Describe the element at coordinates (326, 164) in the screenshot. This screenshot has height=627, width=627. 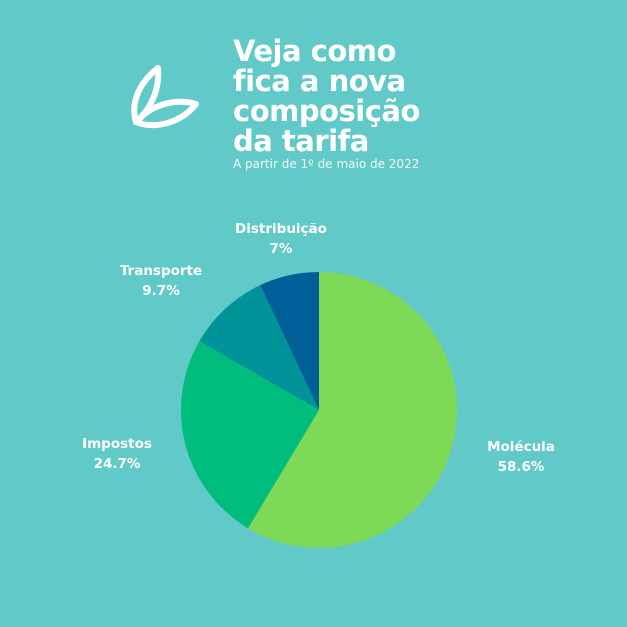
I see `page-subtitle: A partir de 1º de maio de 2022` at that location.